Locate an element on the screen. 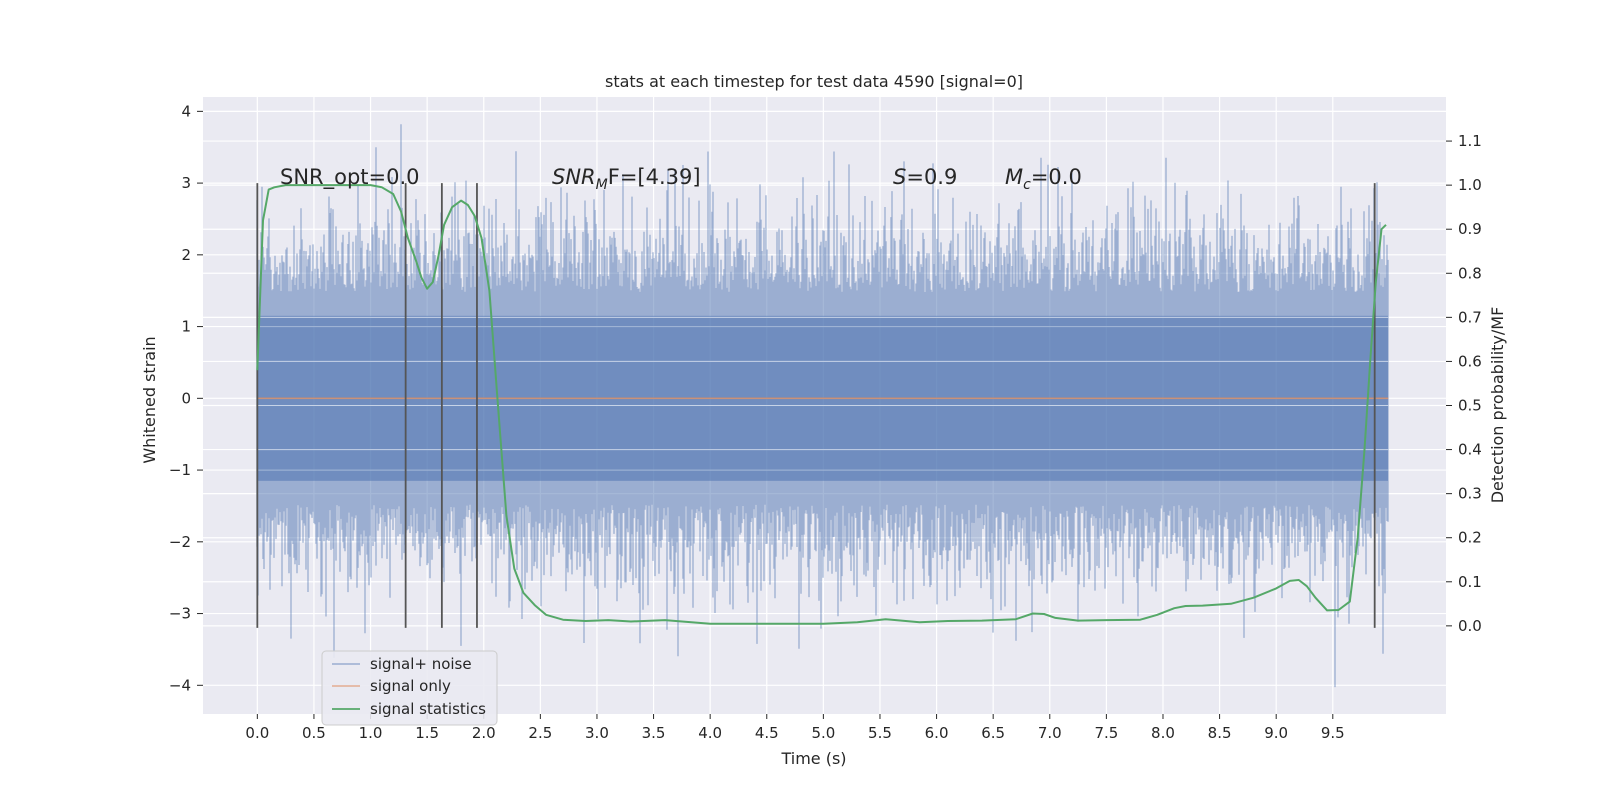  y-tick-label-right: 1.1 is located at coordinates (1470, 141).